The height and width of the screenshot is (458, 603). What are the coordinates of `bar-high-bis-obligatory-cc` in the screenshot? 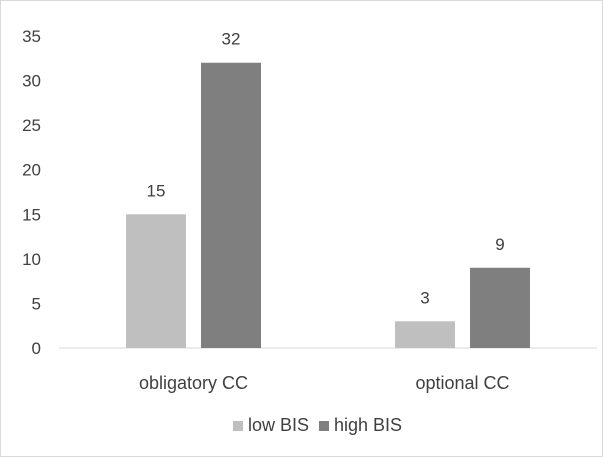 It's located at (231, 205).